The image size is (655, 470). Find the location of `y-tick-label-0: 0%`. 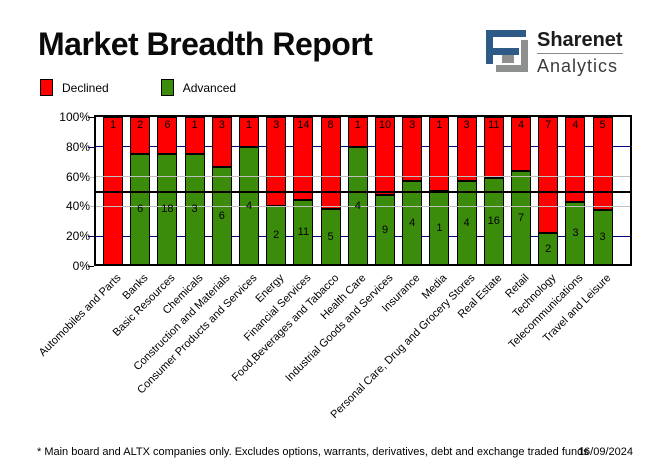

y-tick-label-0: 0% is located at coordinates (81, 266).